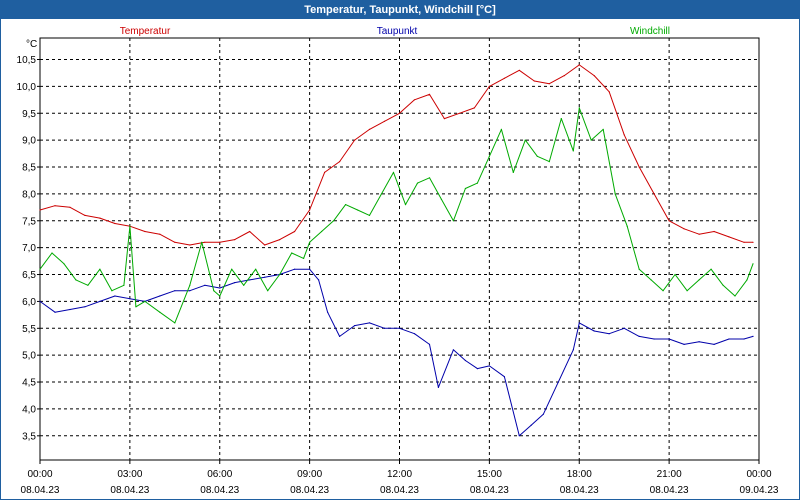  What do you see at coordinates (29, 114) in the screenshot?
I see `y-tick-label: 9,5` at bounding box center [29, 114].